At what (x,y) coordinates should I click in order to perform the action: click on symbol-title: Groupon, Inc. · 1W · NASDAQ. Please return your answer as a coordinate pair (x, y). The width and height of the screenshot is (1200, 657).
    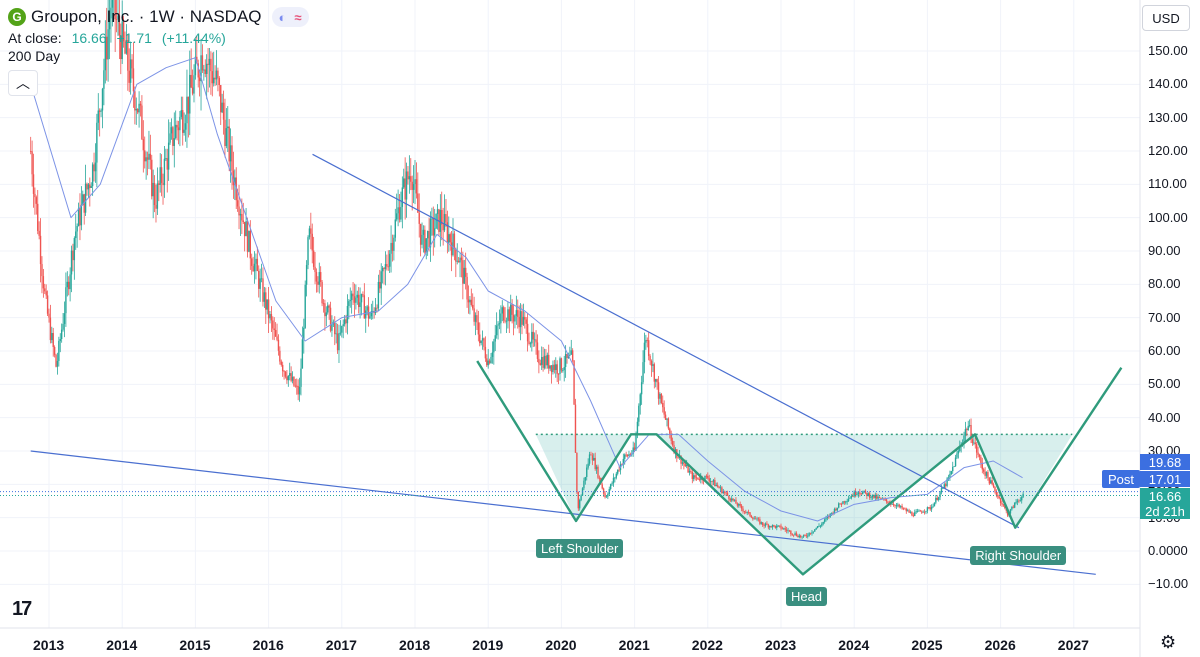
    Looking at the image, I should click on (146, 16).